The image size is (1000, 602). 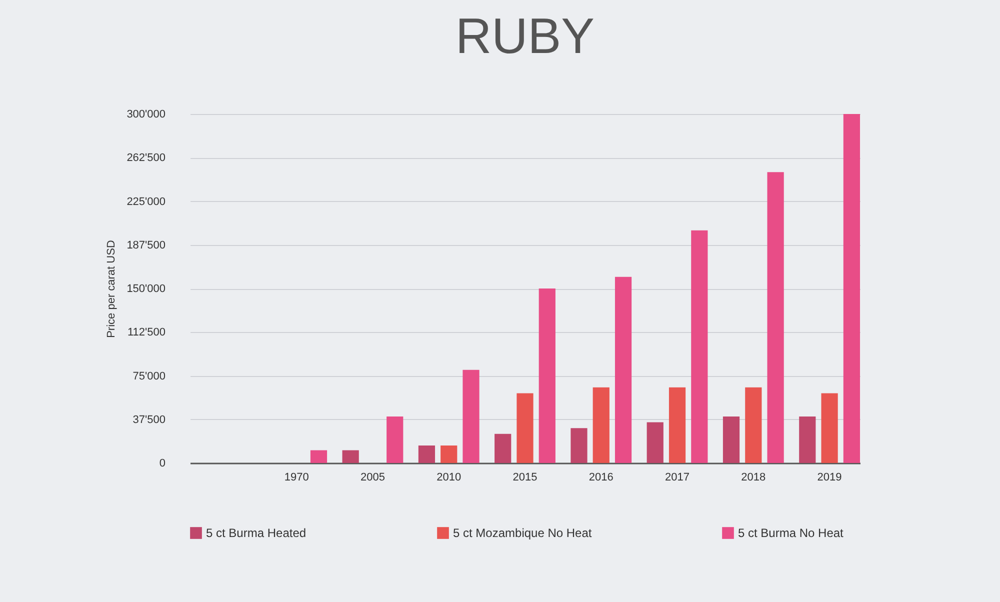 I want to click on y-axis-title: Price per carat USD, so click(x=112, y=289).